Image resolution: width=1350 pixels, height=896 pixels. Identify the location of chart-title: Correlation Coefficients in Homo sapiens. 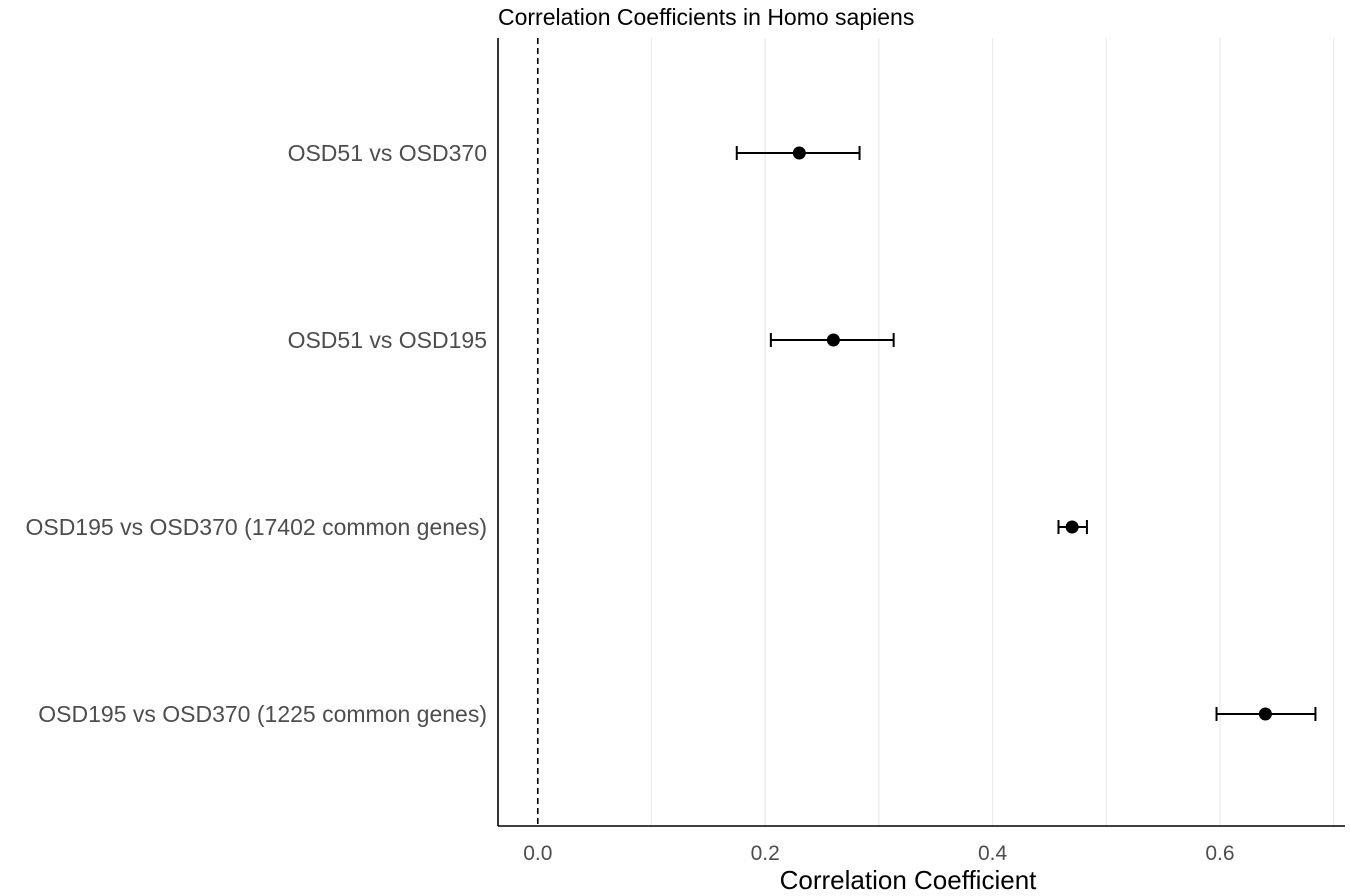
(706, 17).